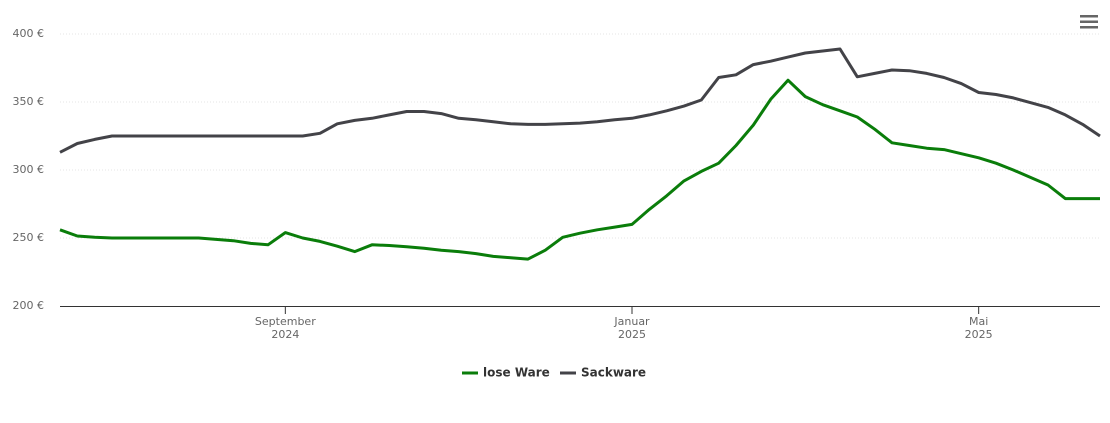 This screenshot has height=423, width=1110. Describe the element at coordinates (613, 373) in the screenshot. I see `legend-label: Sackware` at that location.